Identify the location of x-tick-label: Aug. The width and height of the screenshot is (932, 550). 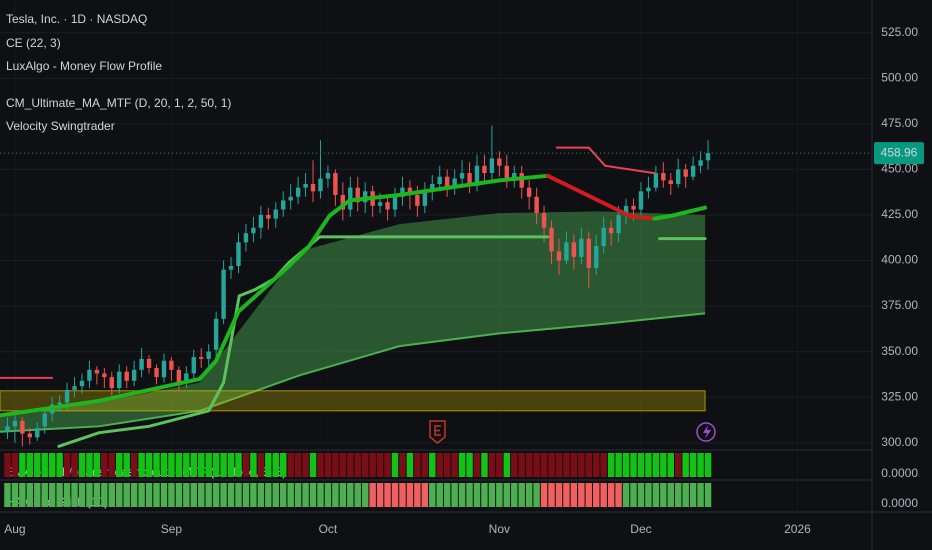
(14, 529).